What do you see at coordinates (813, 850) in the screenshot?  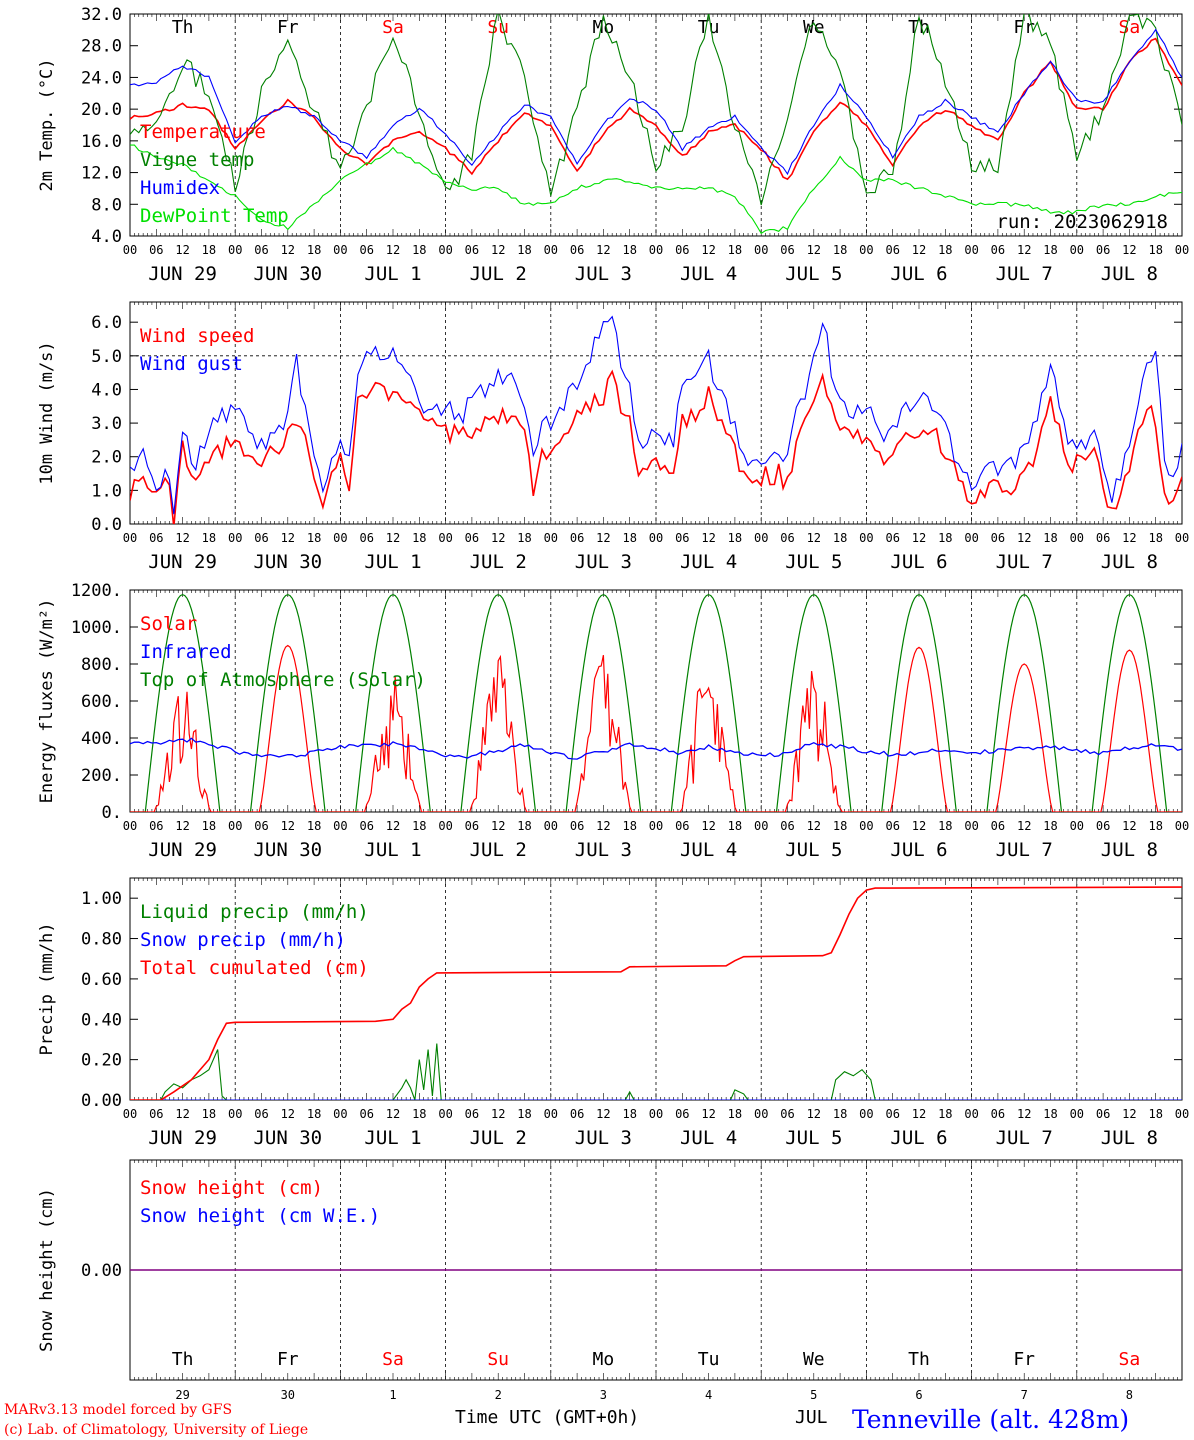 I see `x-date-label: JUL 5` at bounding box center [813, 850].